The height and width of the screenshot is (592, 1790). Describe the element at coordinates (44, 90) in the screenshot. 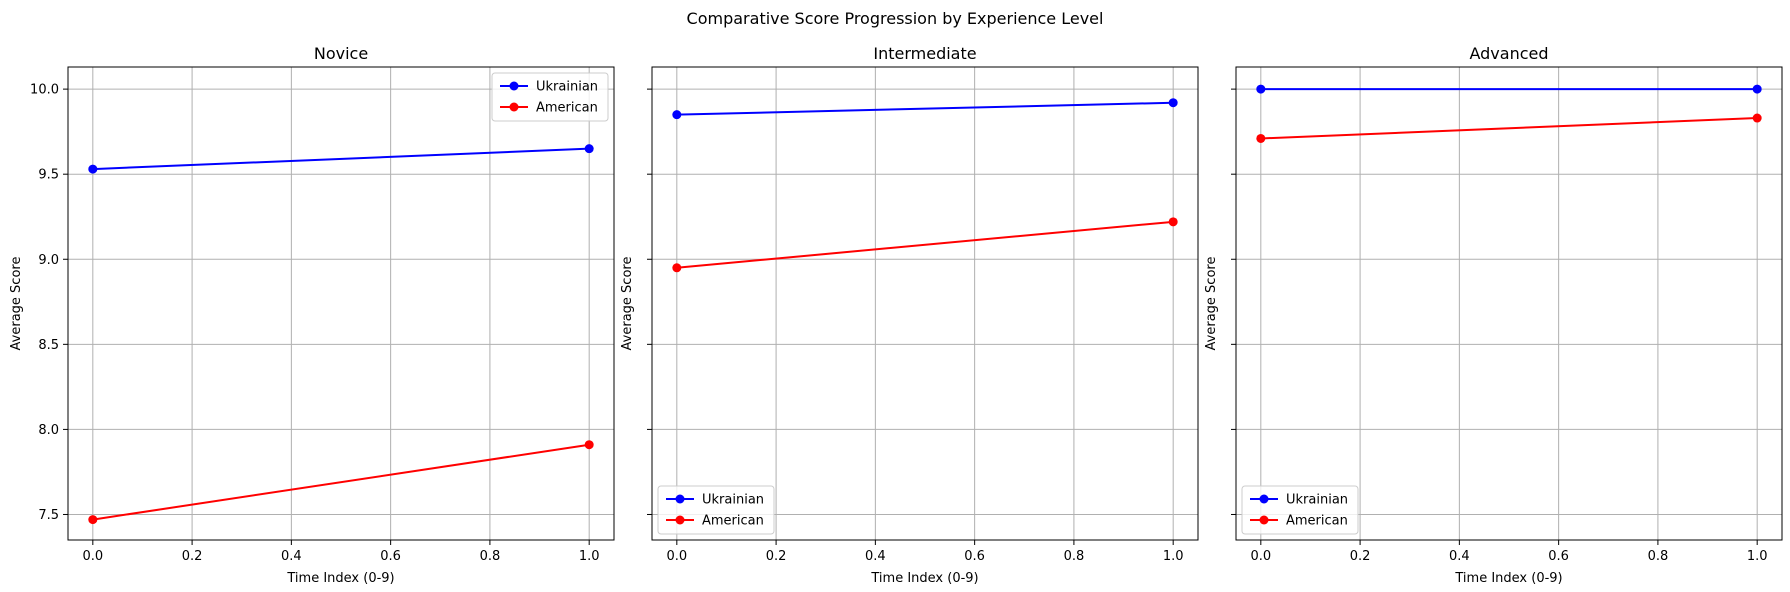

I see `y-tick-label: 10.0` at that location.